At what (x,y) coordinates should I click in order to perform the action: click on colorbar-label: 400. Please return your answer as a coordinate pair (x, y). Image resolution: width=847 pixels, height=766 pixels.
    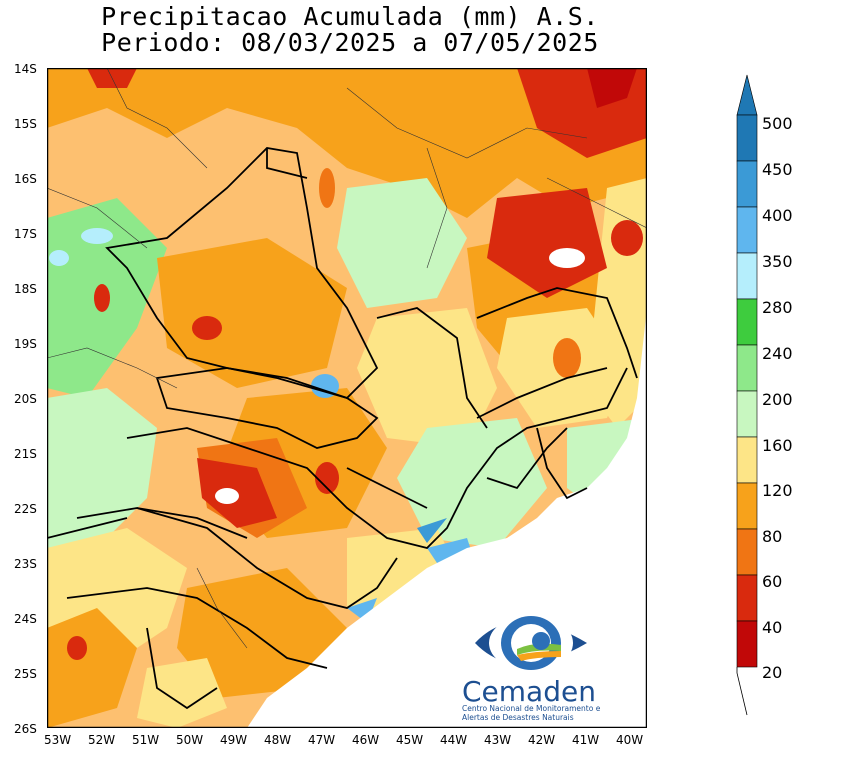
    Looking at the image, I should click on (777, 215).